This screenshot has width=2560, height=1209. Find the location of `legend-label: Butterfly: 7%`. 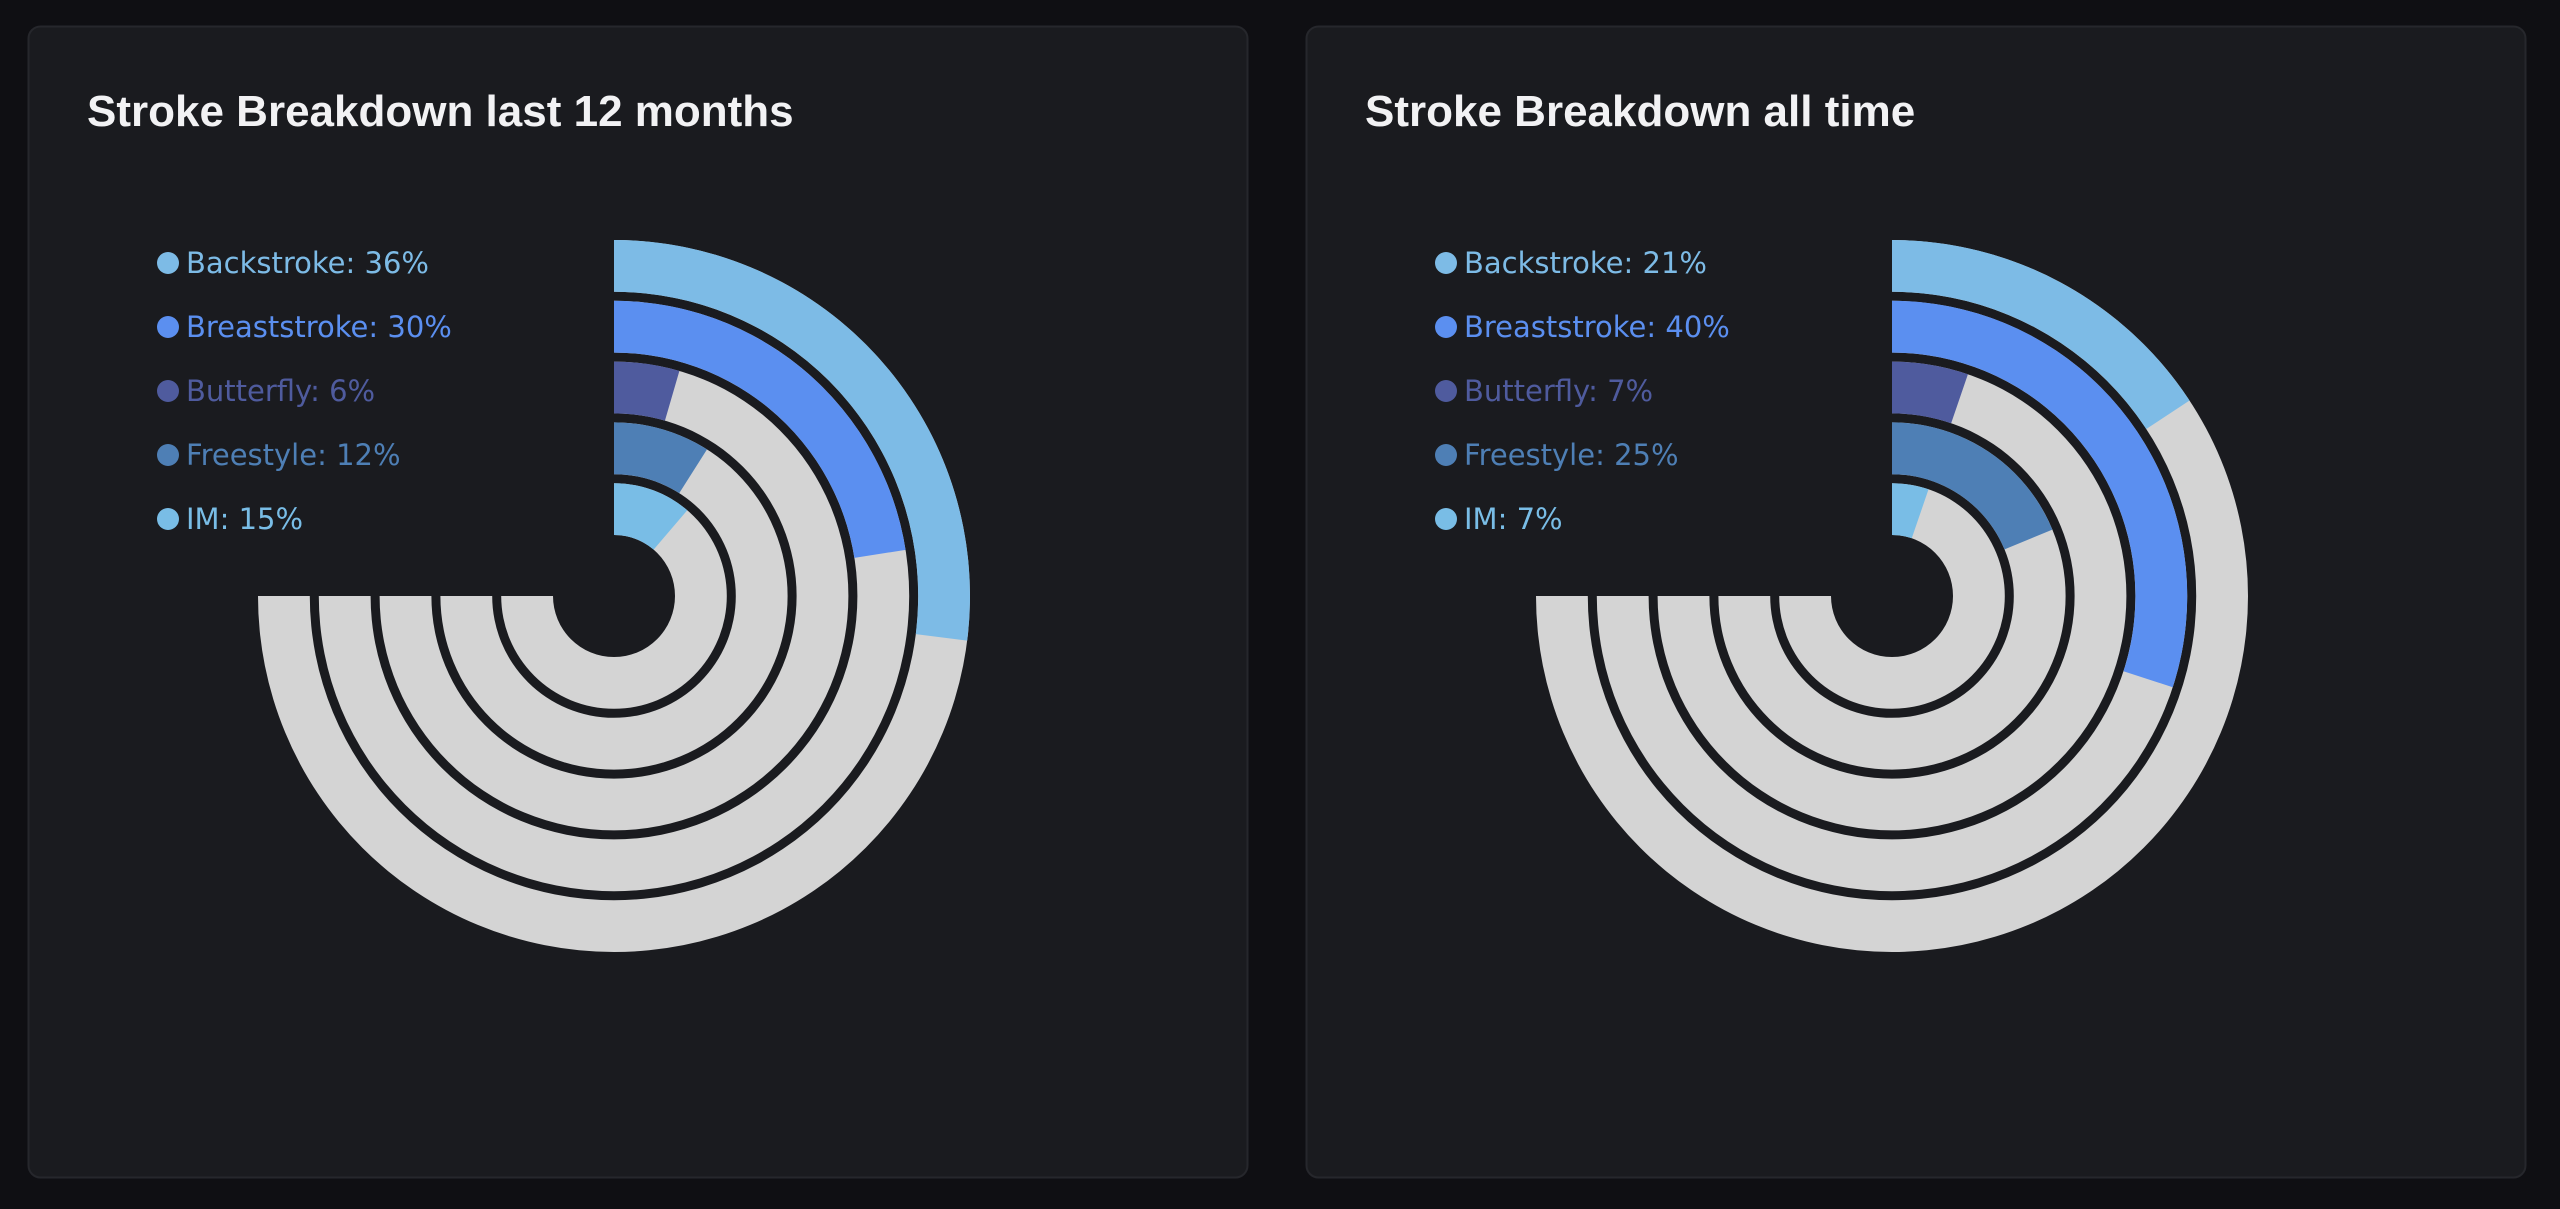

legend-label: Butterfly: 7% is located at coordinates (1558, 391).